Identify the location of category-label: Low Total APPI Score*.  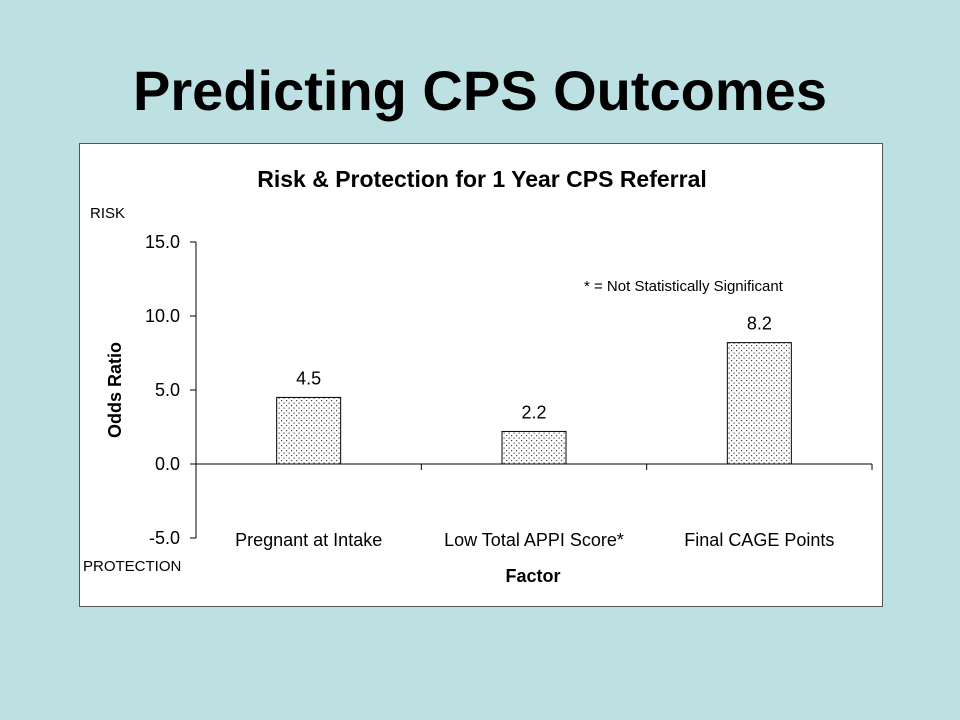
(534, 540).